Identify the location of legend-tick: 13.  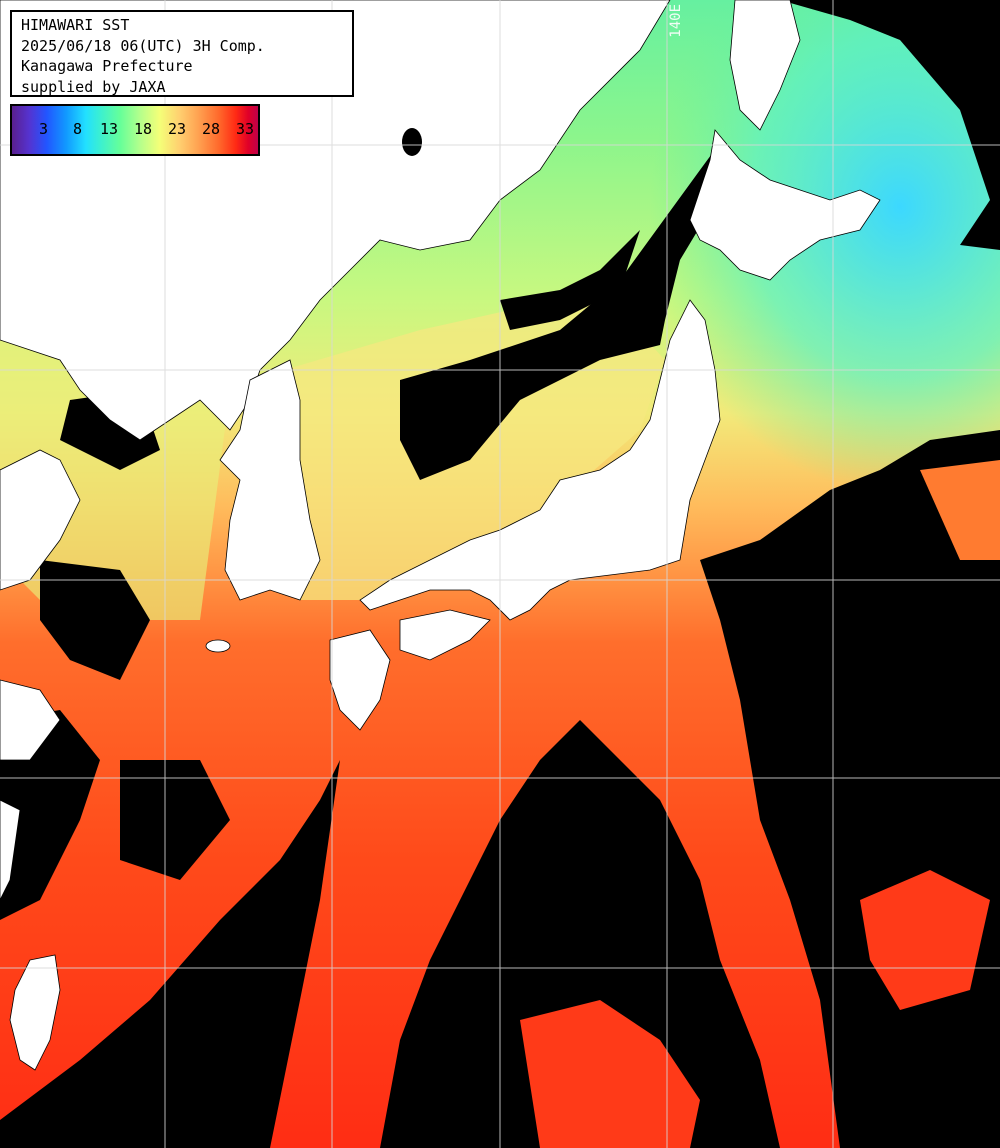
(109, 129).